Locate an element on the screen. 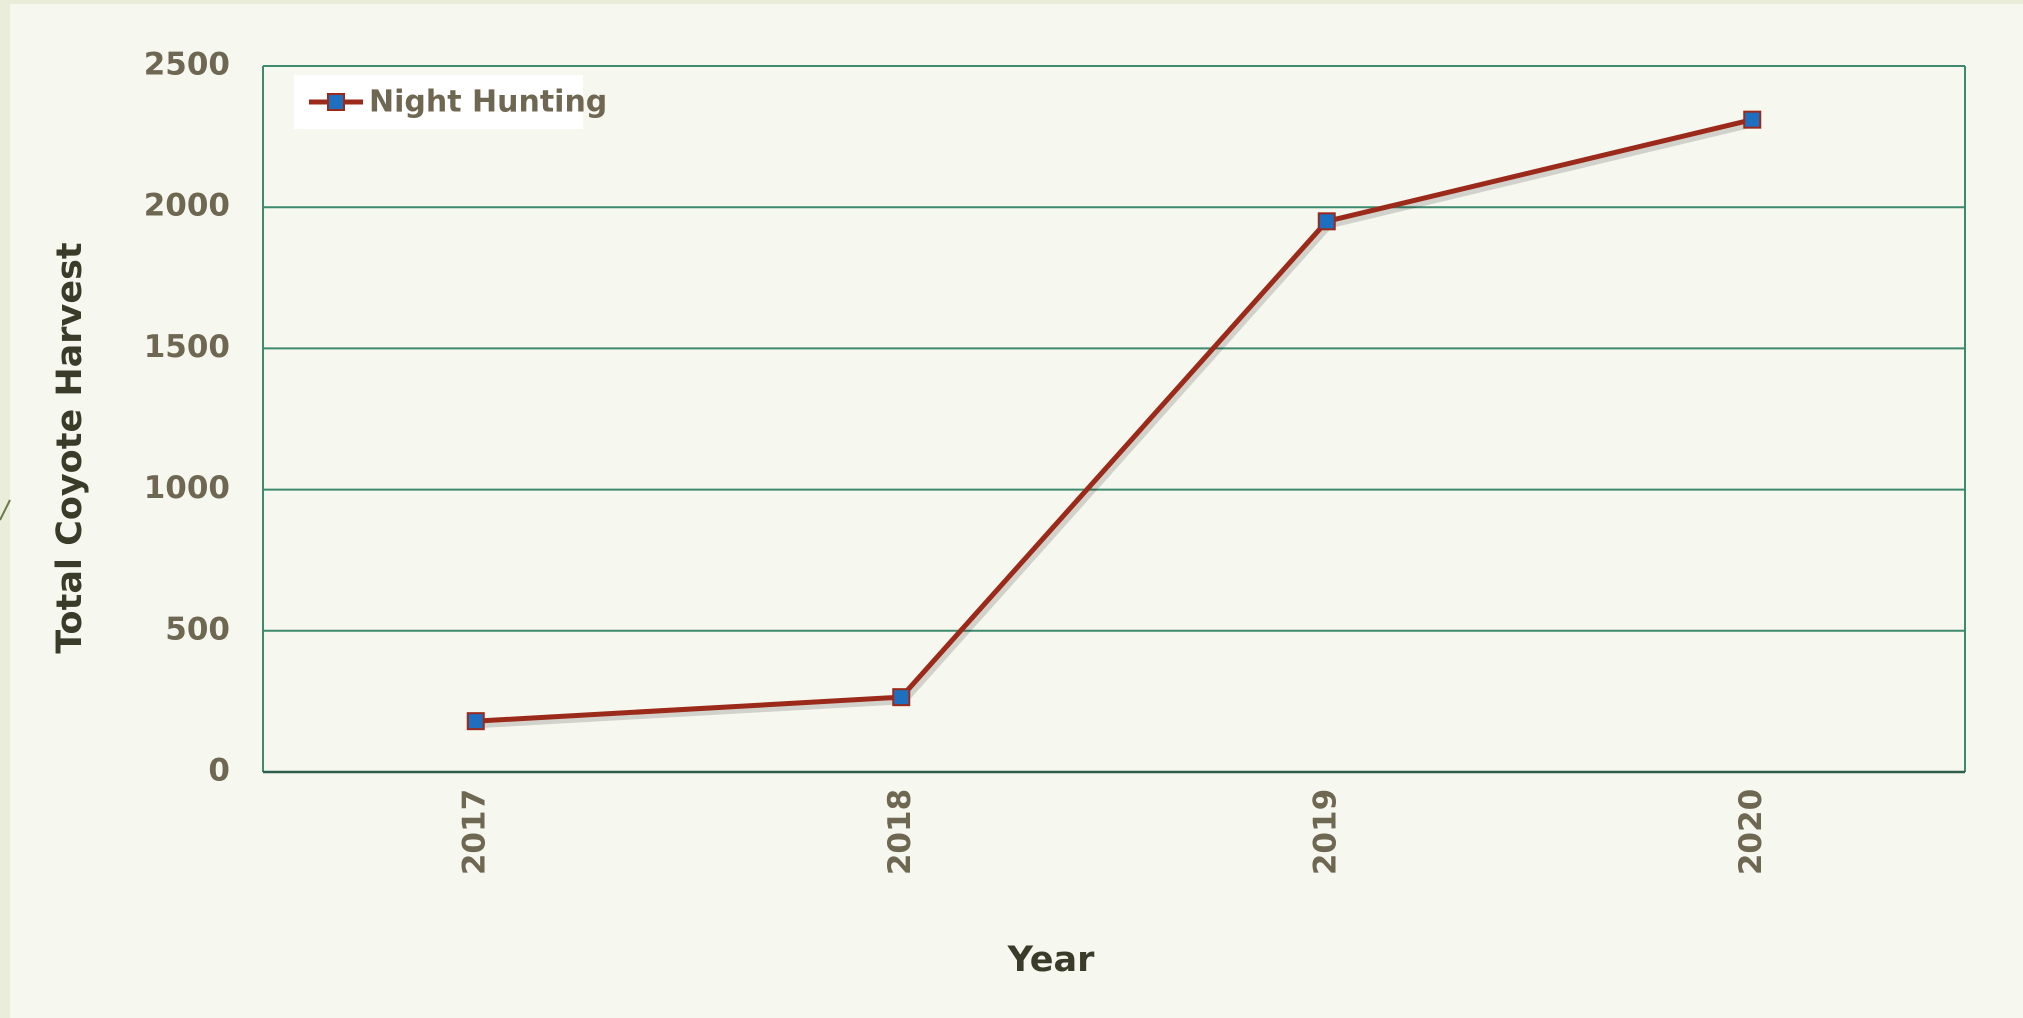 The image size is (2023, 1018). y-tick-label: 2500 is located at coordinates (187, 65).